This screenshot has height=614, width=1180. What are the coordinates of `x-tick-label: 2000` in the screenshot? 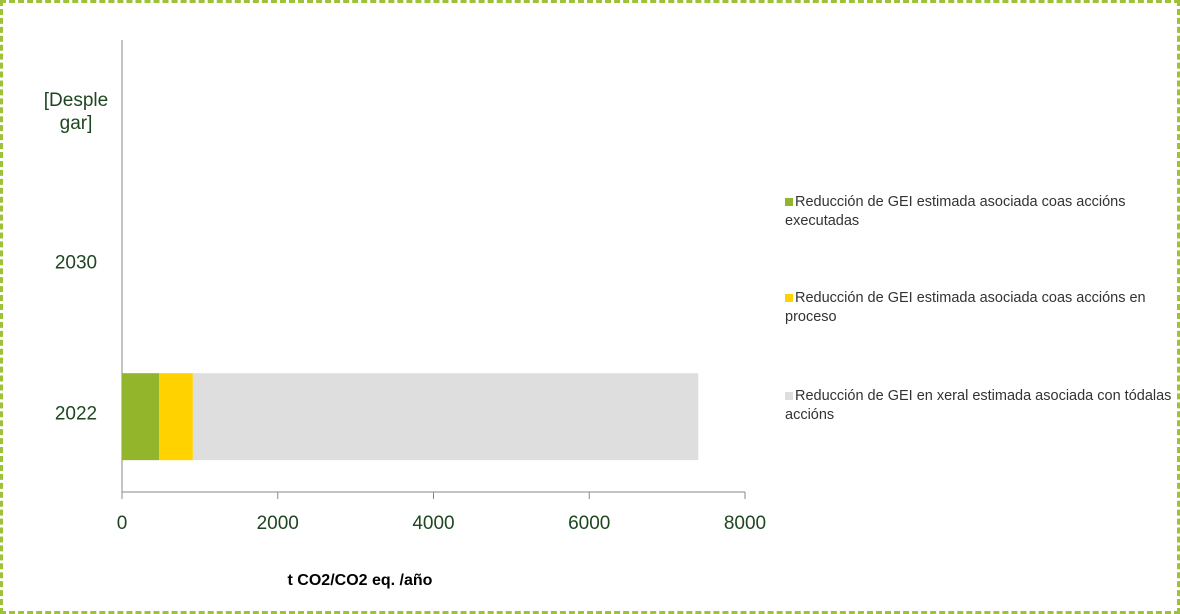 It's located at (278, 523).